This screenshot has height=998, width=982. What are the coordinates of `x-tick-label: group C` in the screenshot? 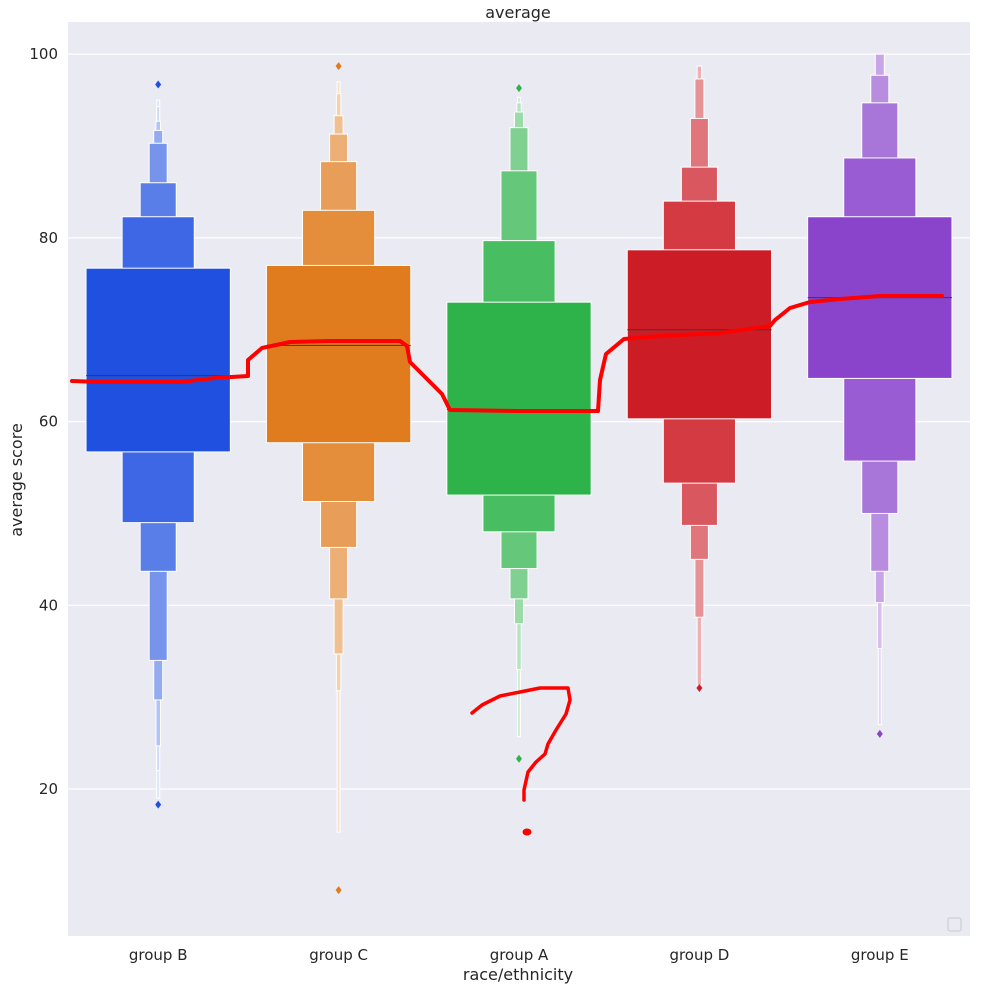 It's located at (338, 955).